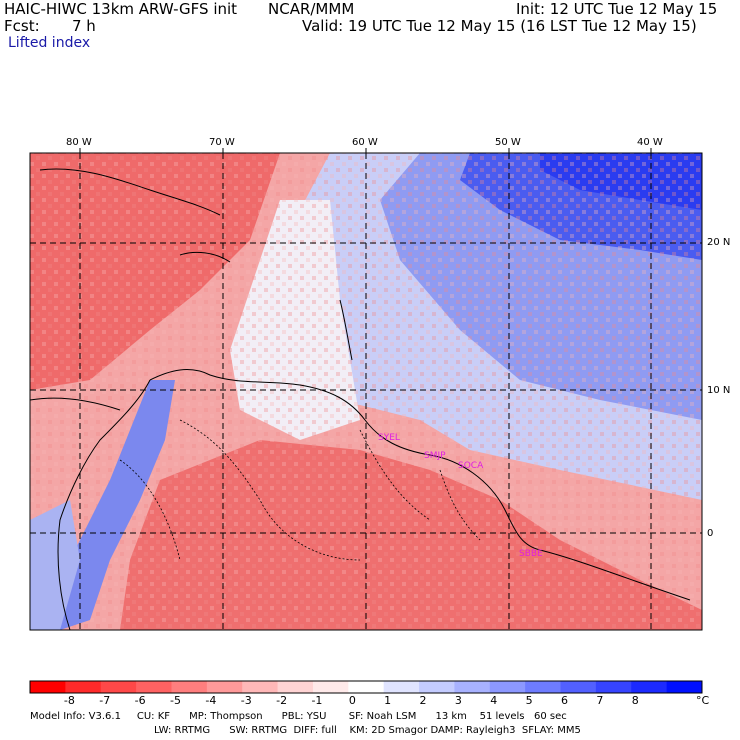 The image size is (740, 740). Describe the element at coordinates (222, 142) in the screenshot. I see `lon-label-70w: 70 W` at that location.